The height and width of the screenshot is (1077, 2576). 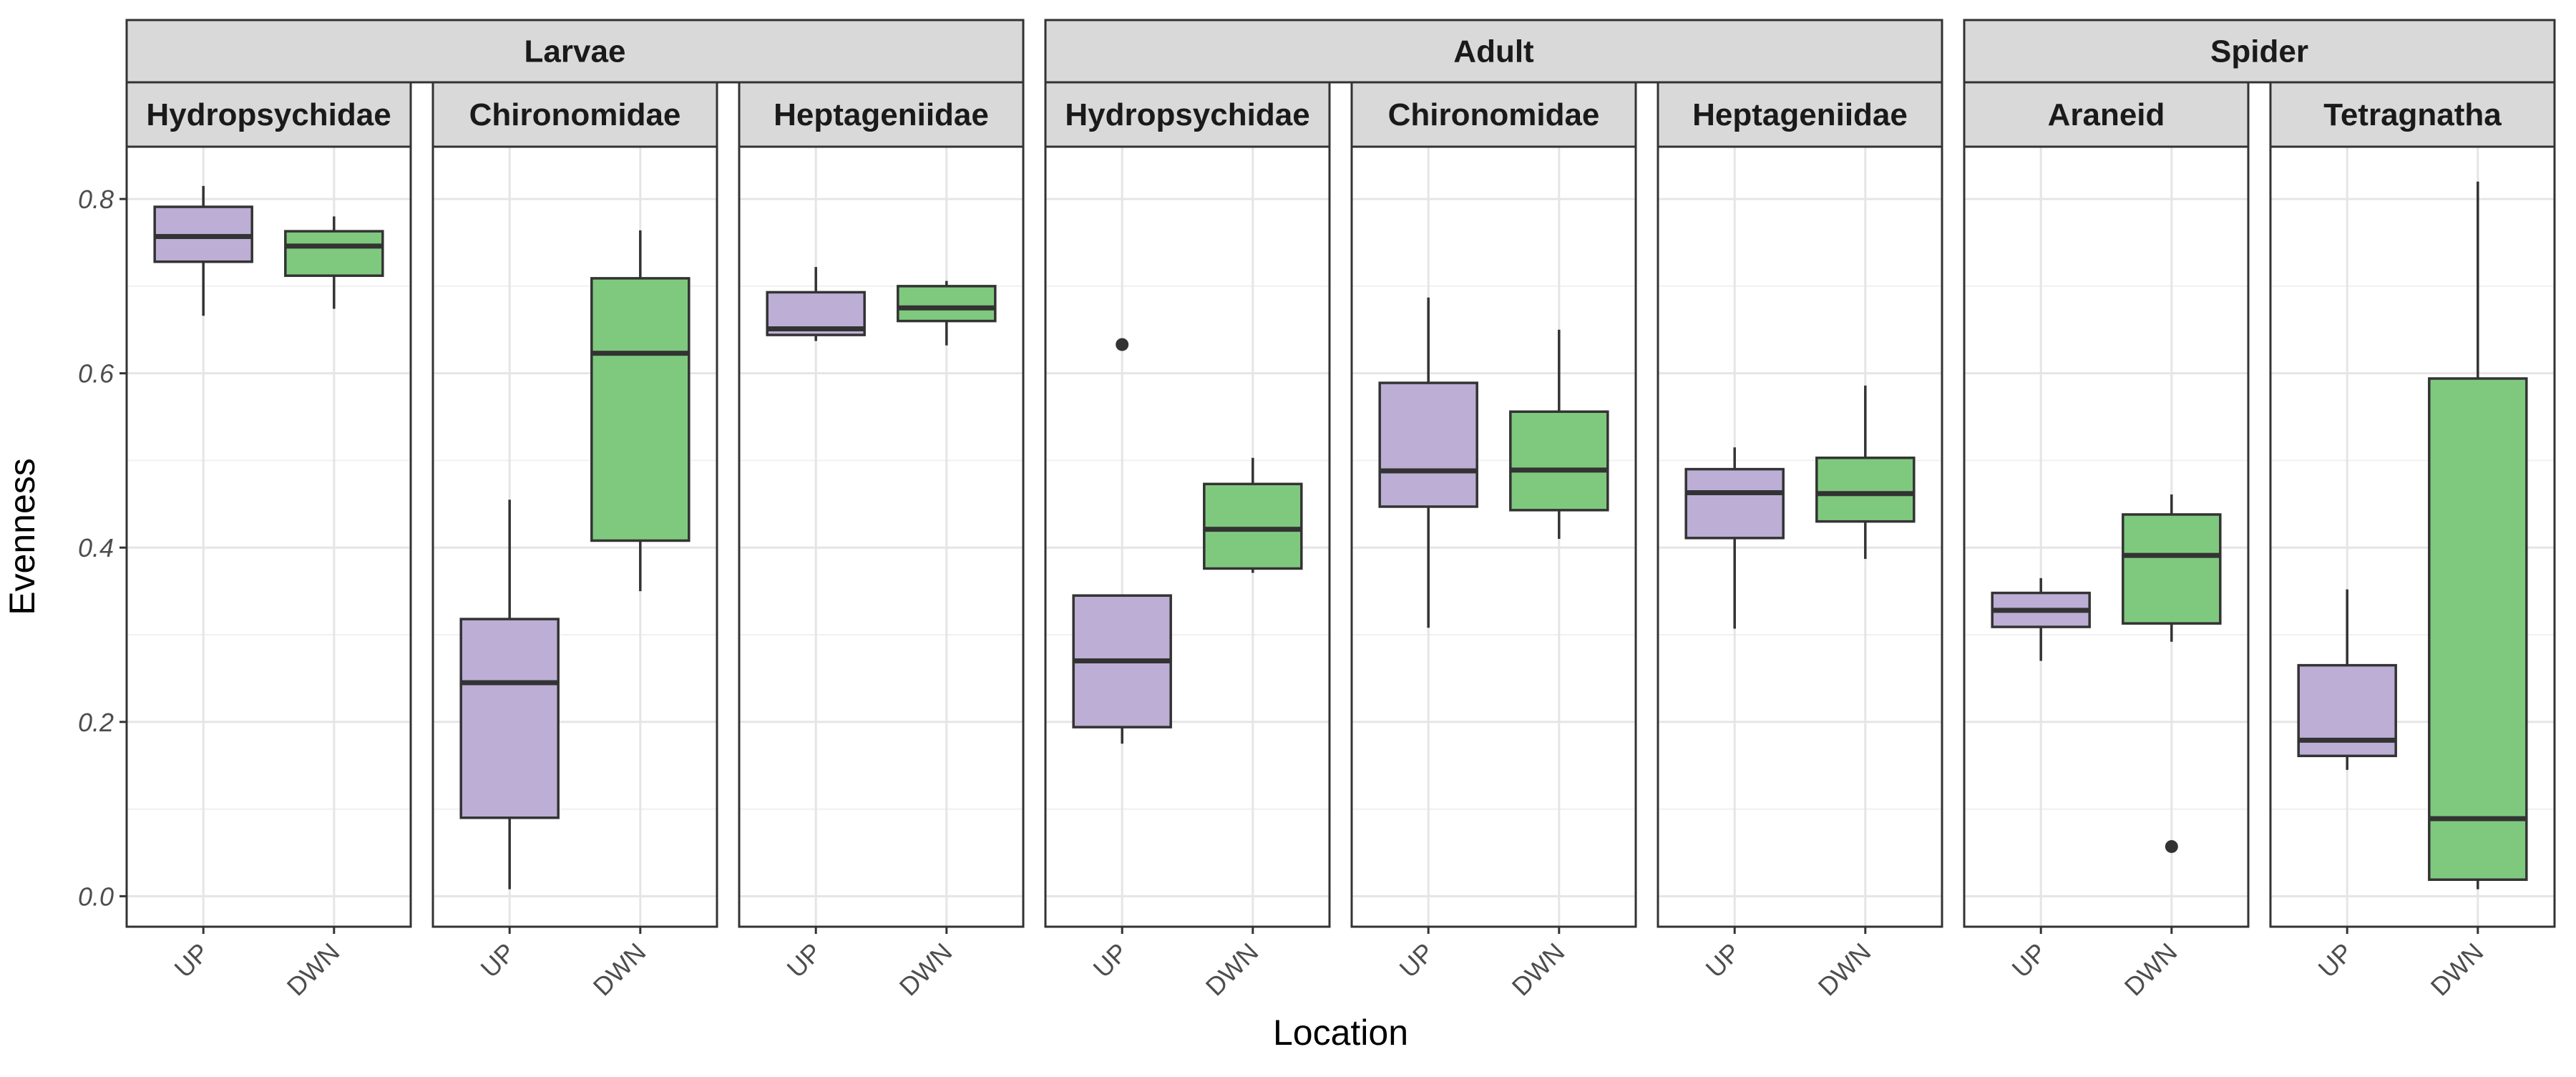 What do you see at coordinates (1865, 490) in the screenshot?
I see `box-adult-heptageniidae-dwn` at bounding box center [1865, 490].